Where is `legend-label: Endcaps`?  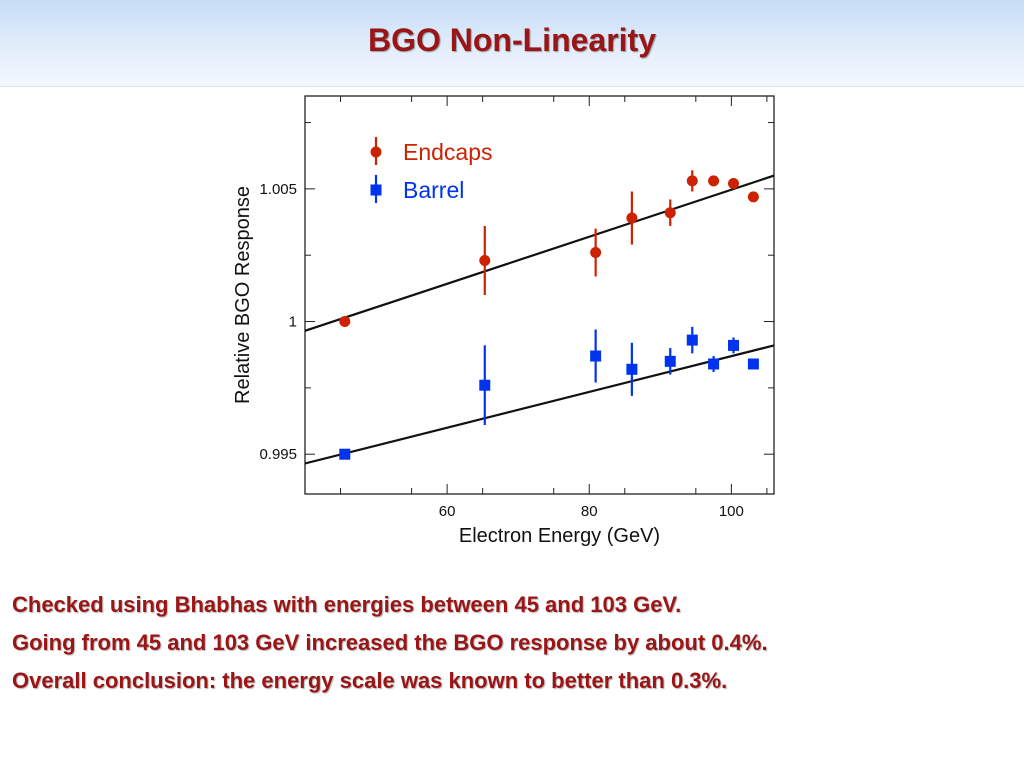 legend-label: Endcaps is located at coordinates (448, 152).